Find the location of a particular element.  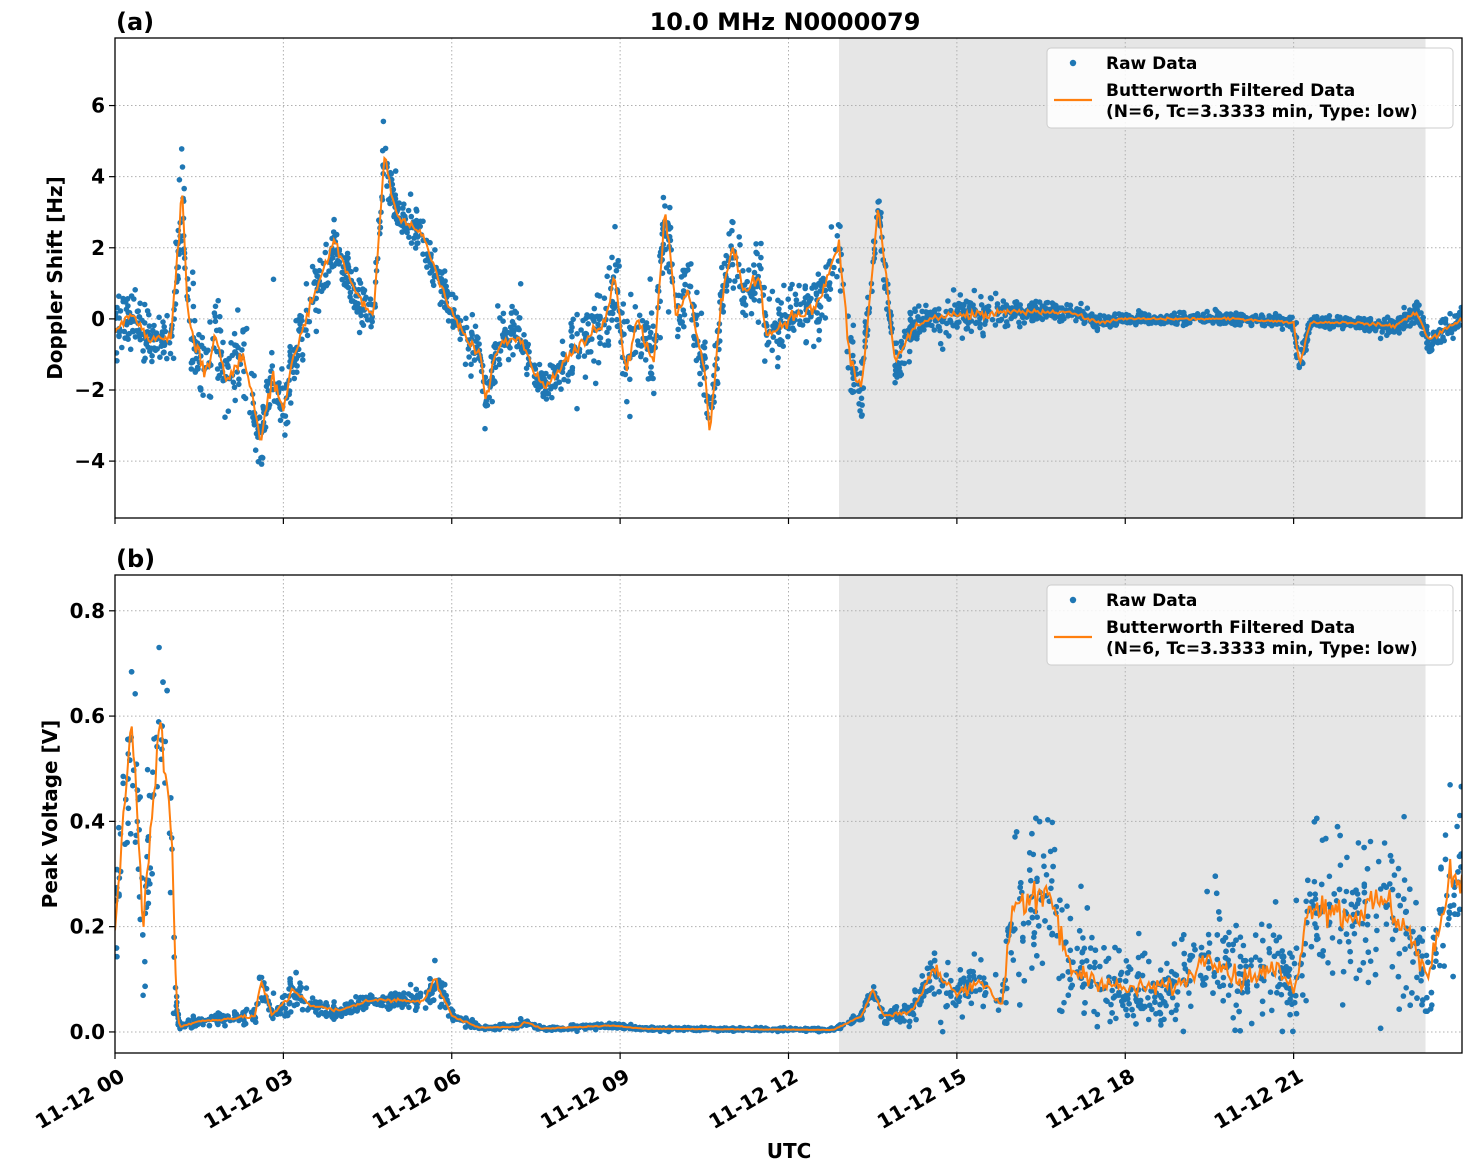

y-axis-label-b: Peak Voltage [V] is located at coordinates (50, 814).